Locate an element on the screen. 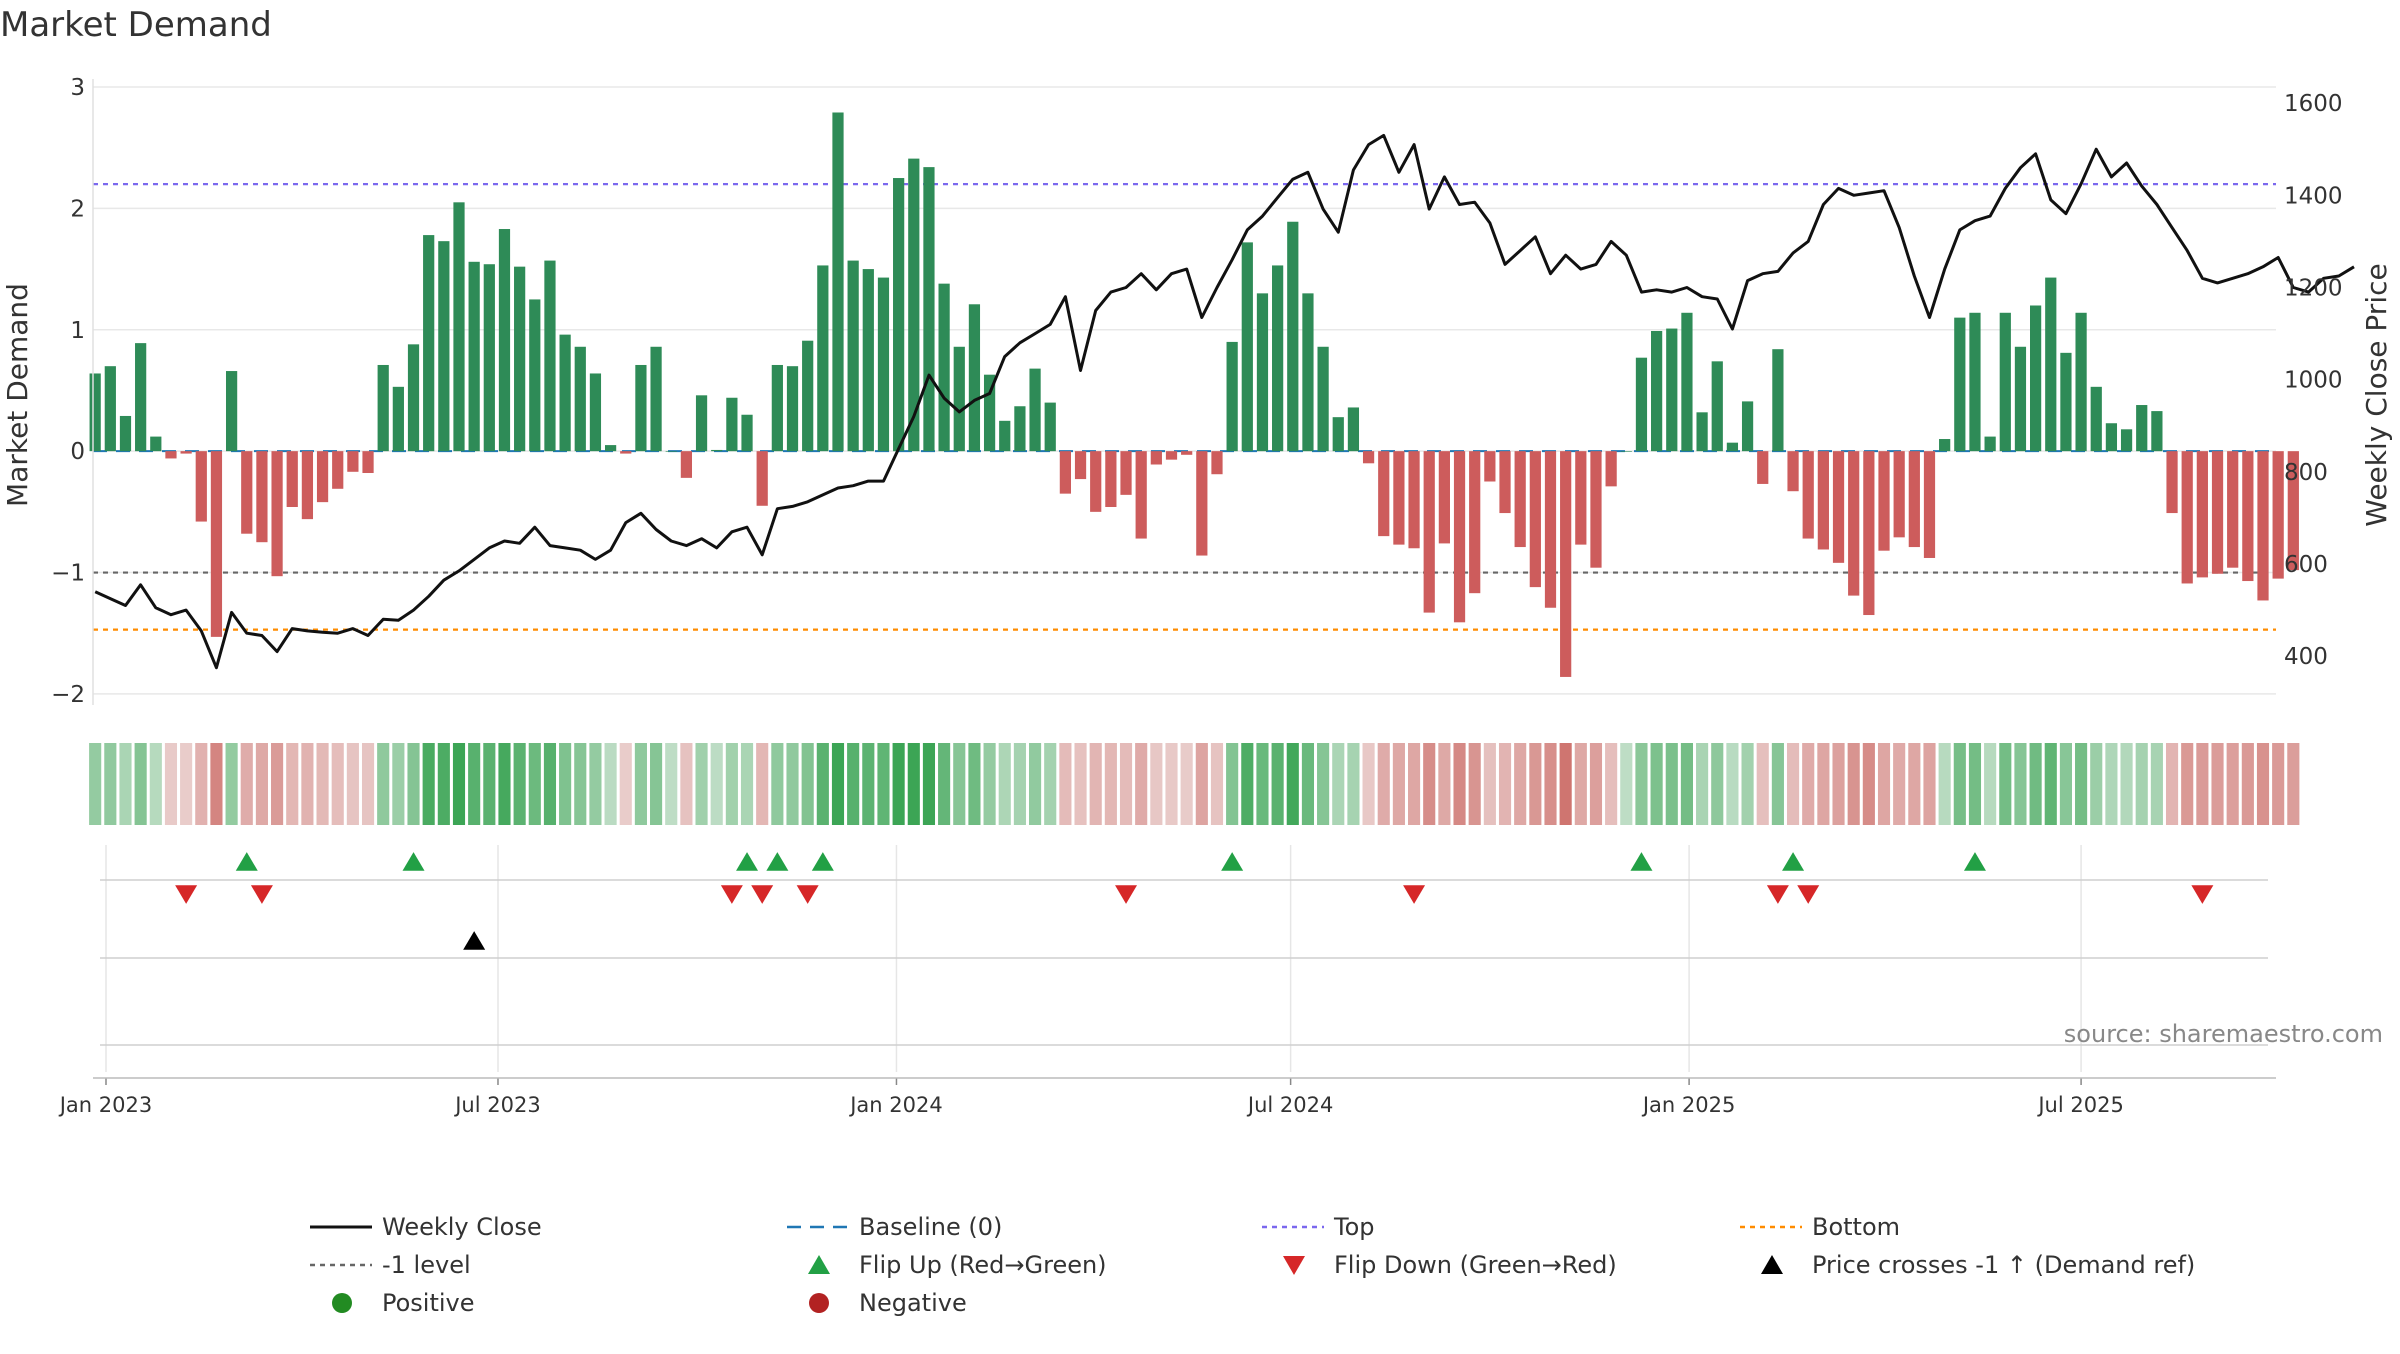 Image resolution: width=2400 pixels, height=1354 pixels. y2-tick-label: 800 is located at coordinates (2306, 473).